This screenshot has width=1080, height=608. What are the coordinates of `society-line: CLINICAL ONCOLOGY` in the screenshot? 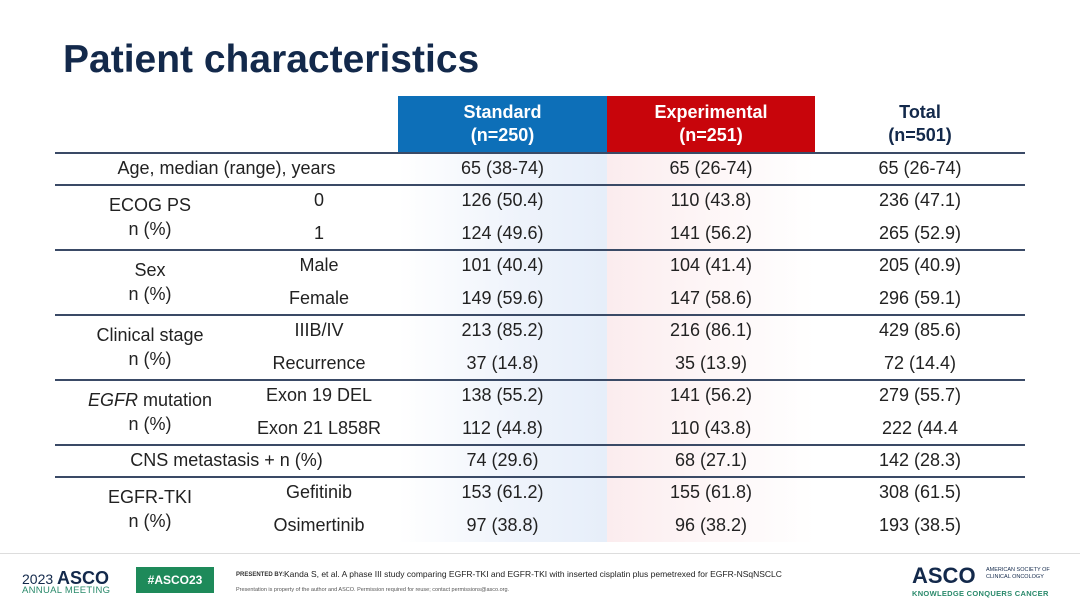 It's located at (1015, 577).